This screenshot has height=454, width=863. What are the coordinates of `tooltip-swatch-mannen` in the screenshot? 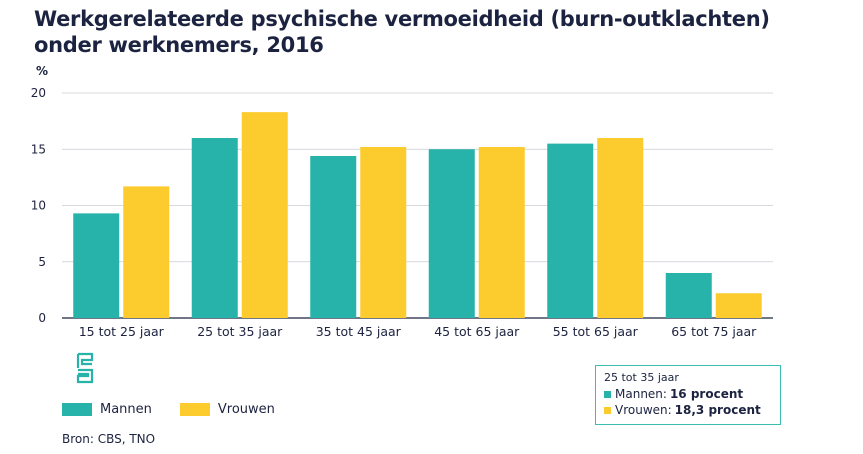 It's located at (607, 394).